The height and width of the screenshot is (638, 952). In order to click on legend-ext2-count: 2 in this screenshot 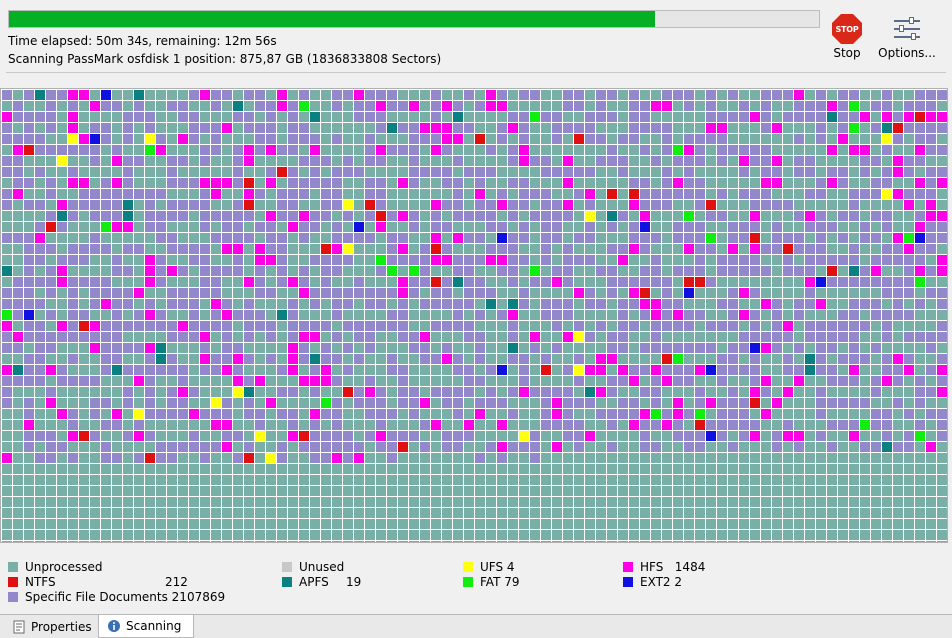, I will do `click(678, 582)`.